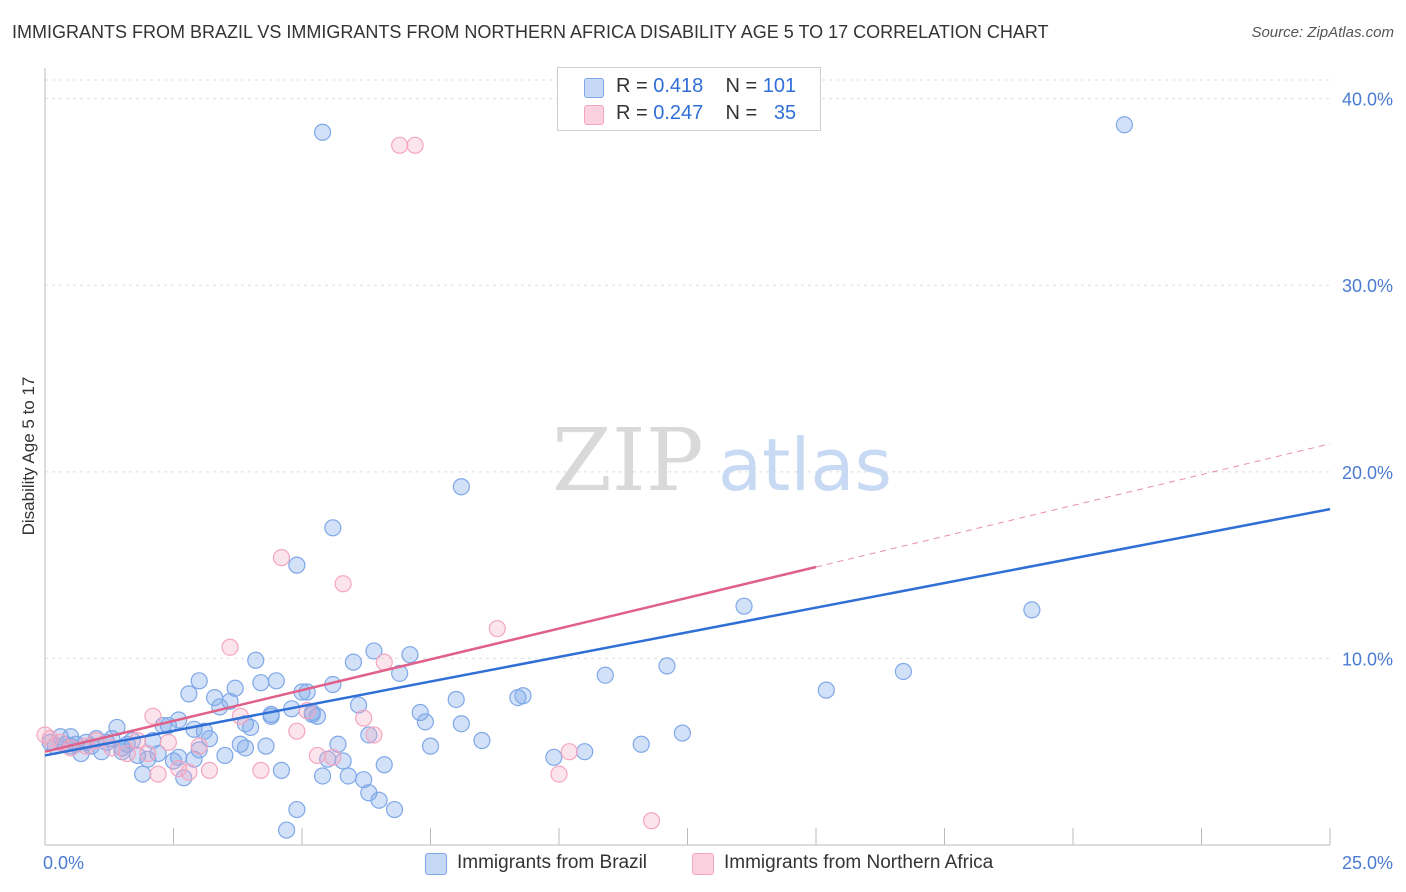 The image size is (1406, 892). I want to click on brazil-legend-swatch, so click(436, 864).